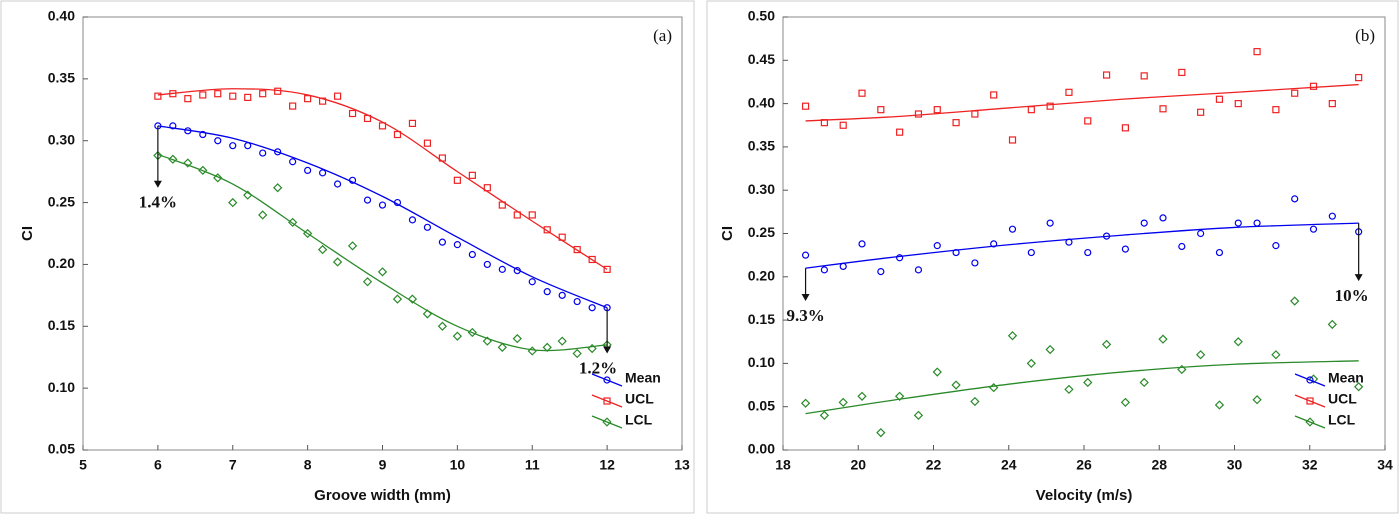 Image resolution: width=1400 pixels, height=520 pixels. What do you see at coordinates (761, 232) in the screenshot?
I see `y-tick-label: 0.25` at bounding box center [761, 232].